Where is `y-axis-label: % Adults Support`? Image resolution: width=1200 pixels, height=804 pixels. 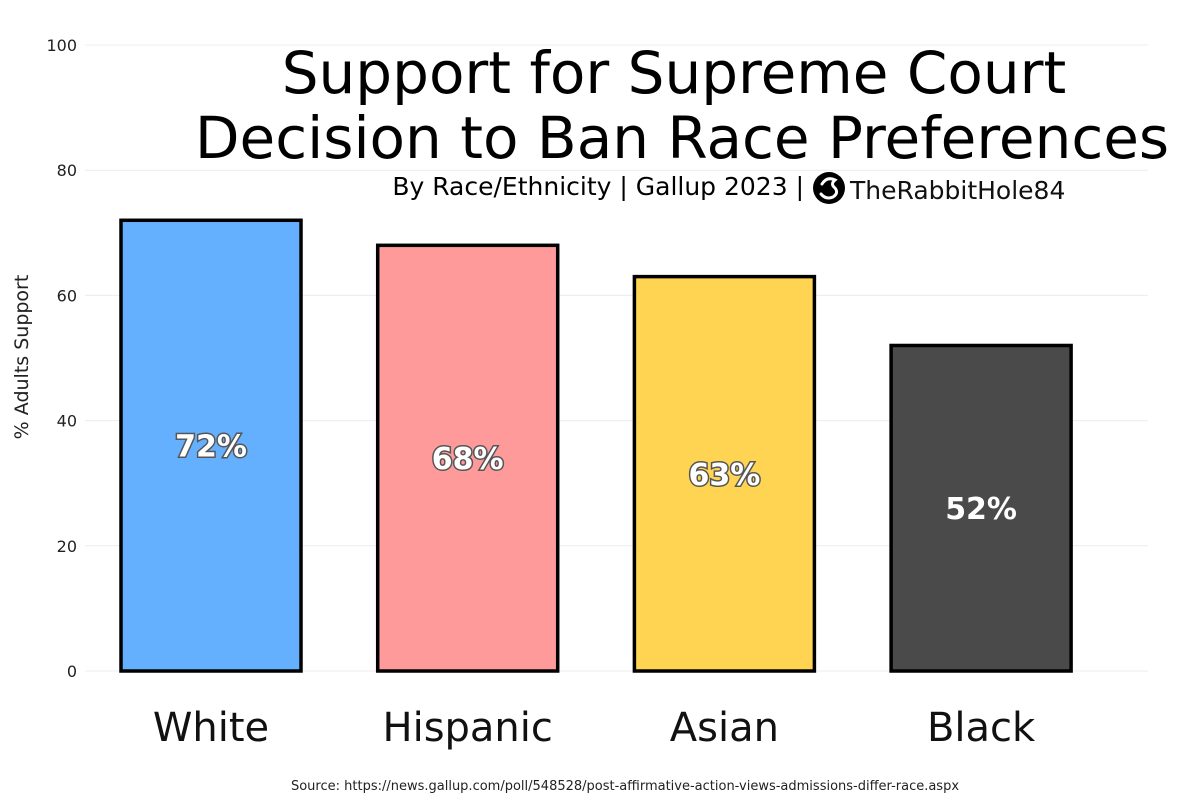 y-axis-label: % Adults Support is located at coordinates (22, 357).